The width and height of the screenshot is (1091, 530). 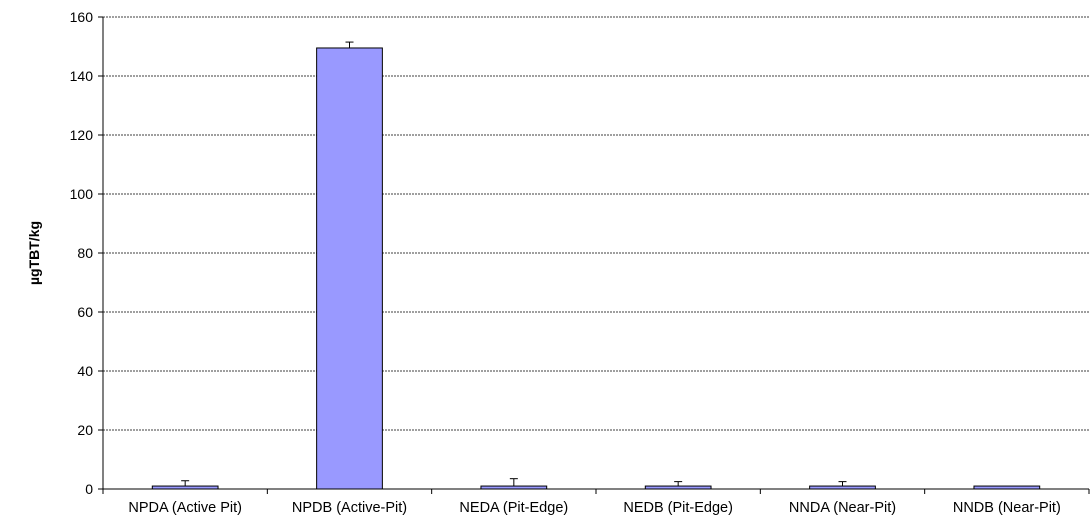 What do you see at coordinates (513, 508) in the screenshot?
I see `x-tick-label: NEDA (Pit-Edge)` at bounding box center [513, 508].